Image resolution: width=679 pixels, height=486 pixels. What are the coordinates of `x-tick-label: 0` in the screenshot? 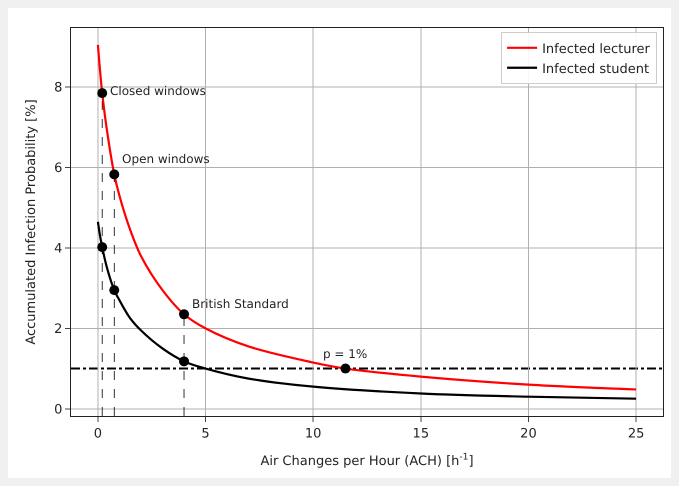 It's located at (98, 434).